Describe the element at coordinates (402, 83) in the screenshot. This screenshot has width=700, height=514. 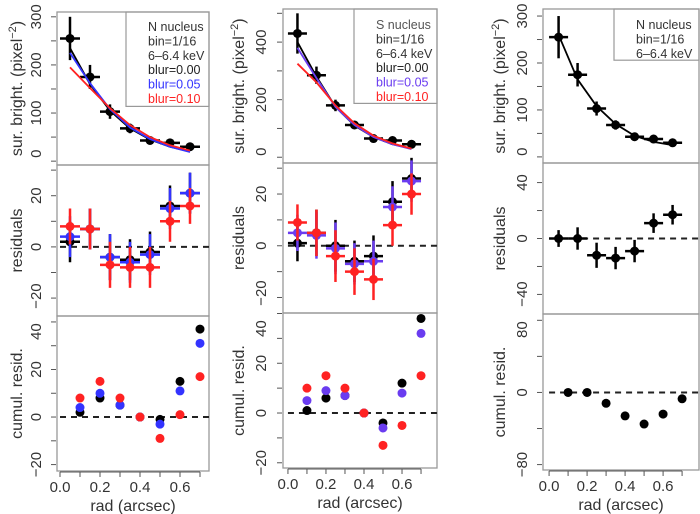
I see `legend-entry: blur=0.05` at that location.